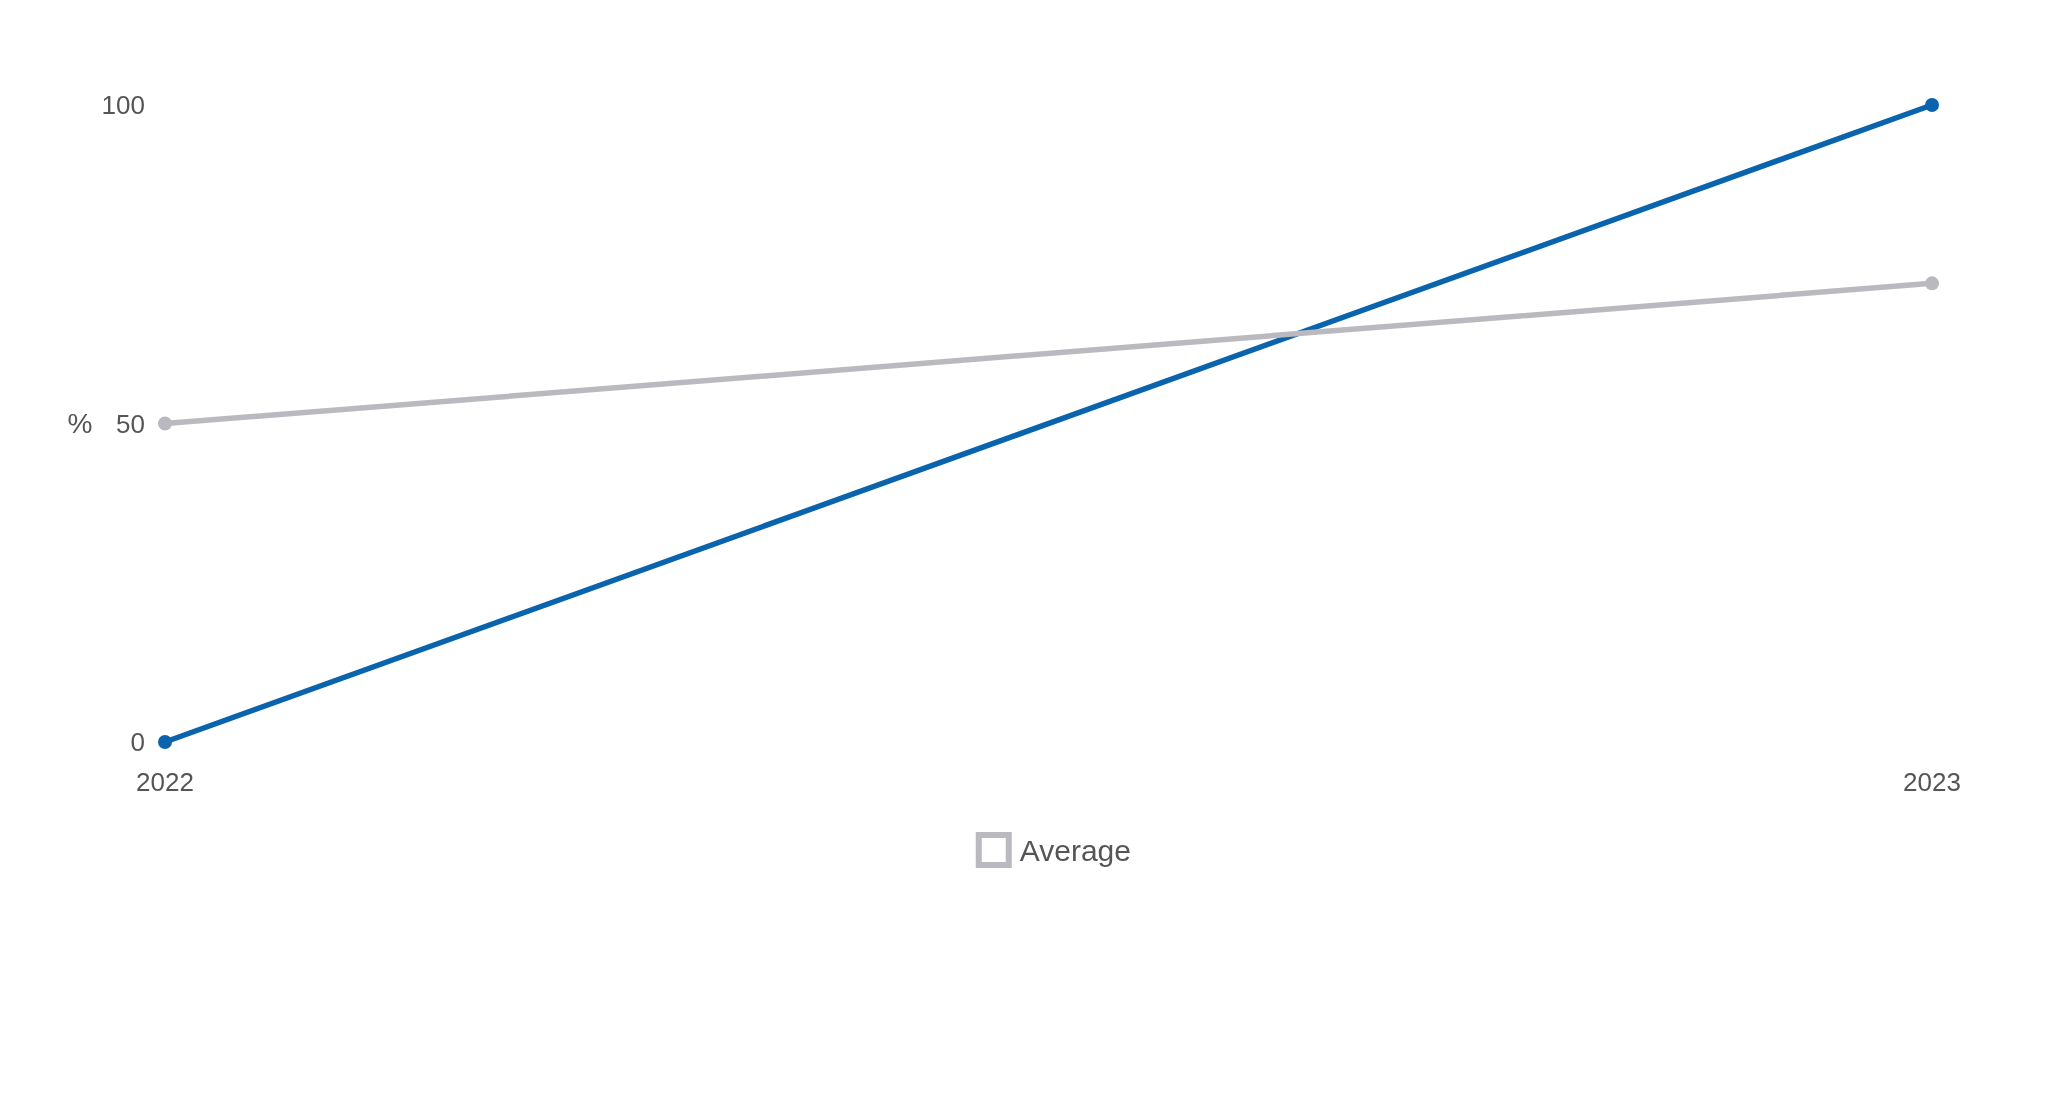  I want to click on x-tick-label: 2022, so click(165, 782).